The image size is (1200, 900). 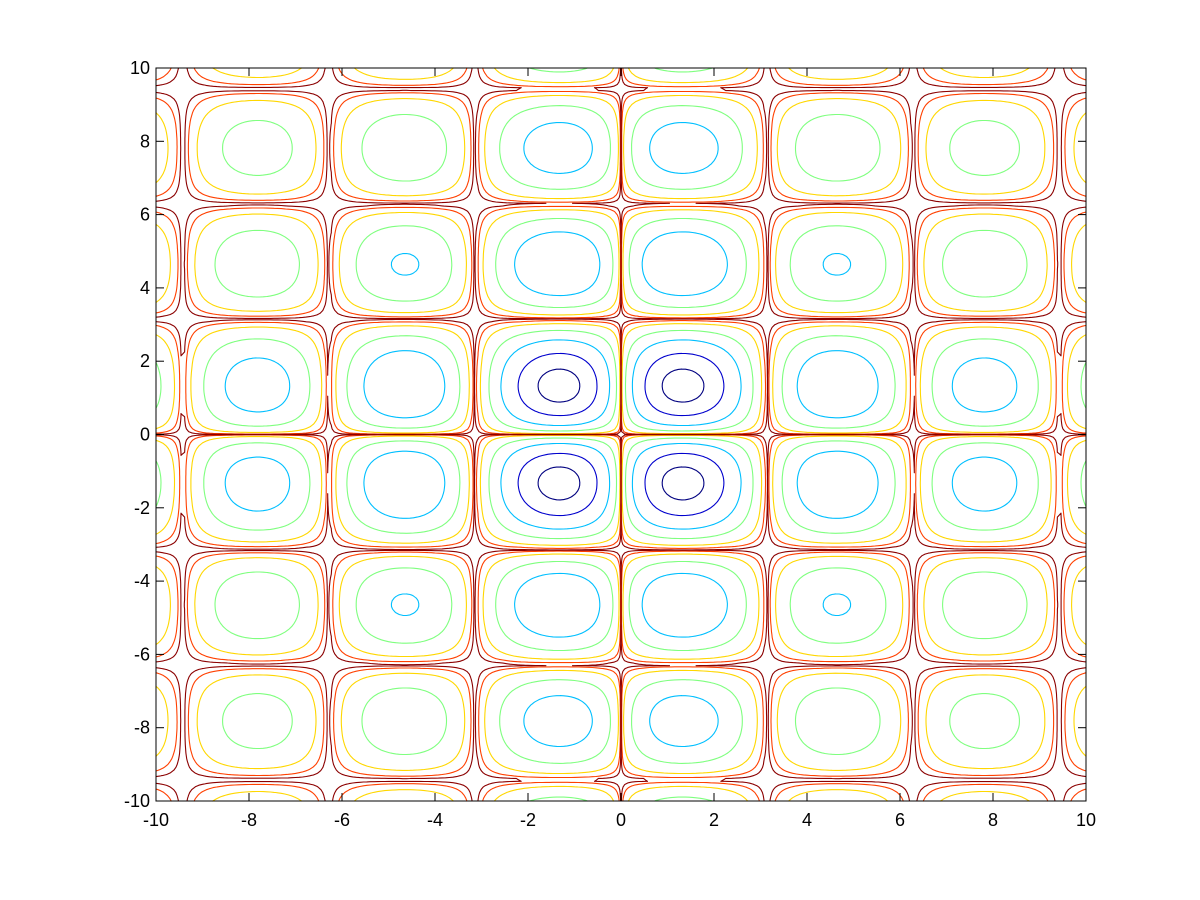 I want to click on y-tick-label: 0, so click(x=145, y=435).